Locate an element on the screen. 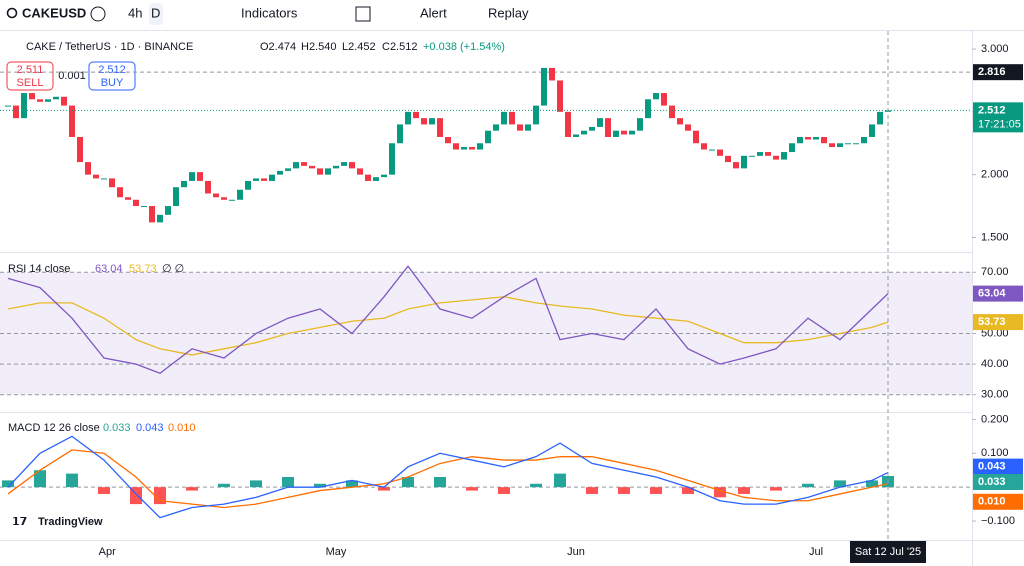  compare-icon is located at coordinates (98, 14).